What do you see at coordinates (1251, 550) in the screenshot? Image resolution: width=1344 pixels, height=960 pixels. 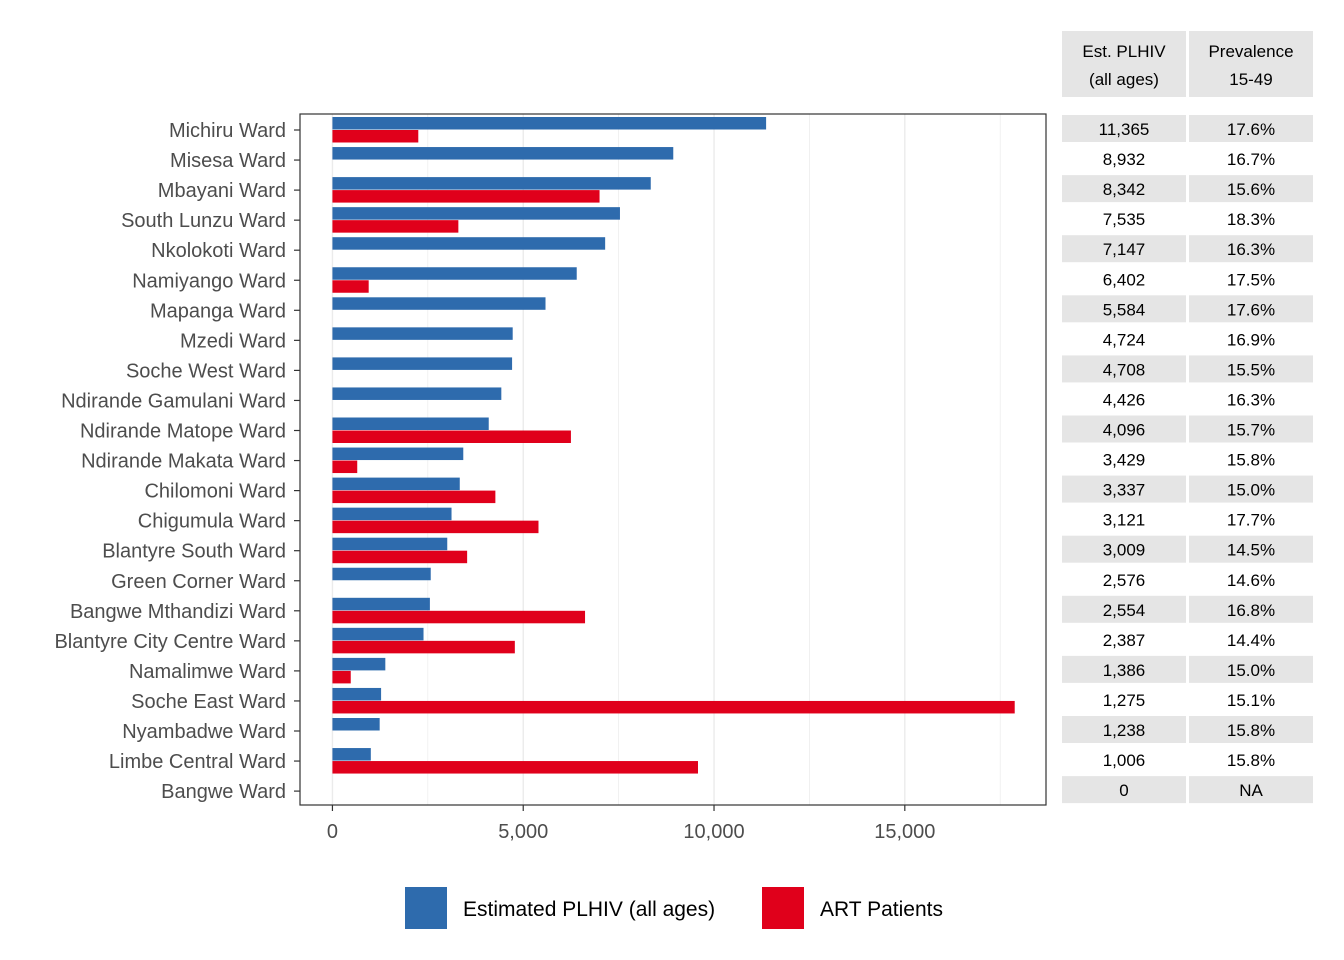 I see `prevalence-cell: 14.5%` at bounding box center [1251, 550].